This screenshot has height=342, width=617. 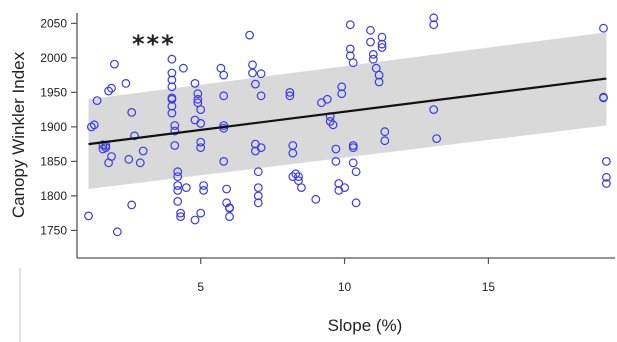 What do you see at coordinates (53, 230) in the screenshot?
I see `y-tick-label: 1750` at bounding box center [53, 230].